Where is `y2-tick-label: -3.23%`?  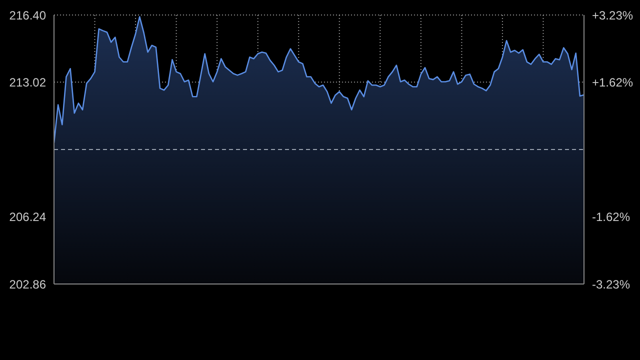
y2-tick-label: -3.23% is located at coordinates (611, 284).